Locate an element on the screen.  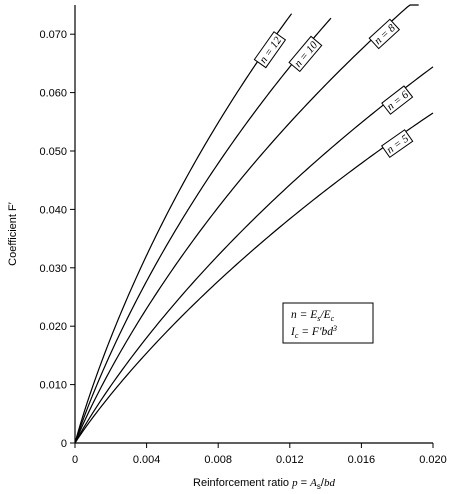
curve-label: n = 10 is located at coordinates (305, 54).